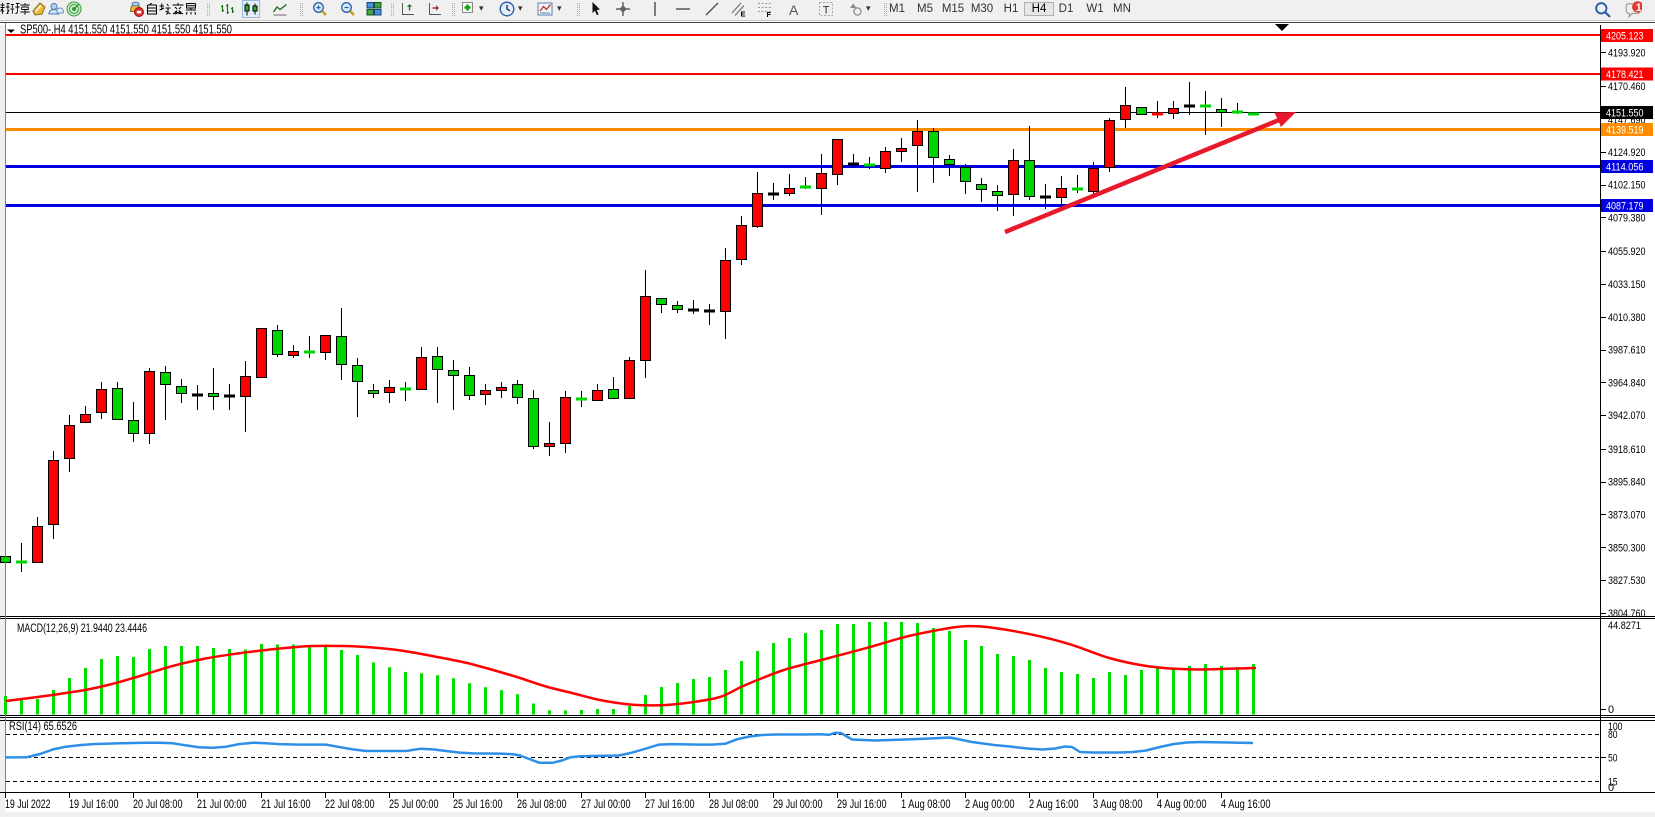 The image size is (1655, 817). What do you see at coordinates (1625, 75) in the screenshot?
I see `svg-text: 4178.421` at bounding box center [1625, 75].